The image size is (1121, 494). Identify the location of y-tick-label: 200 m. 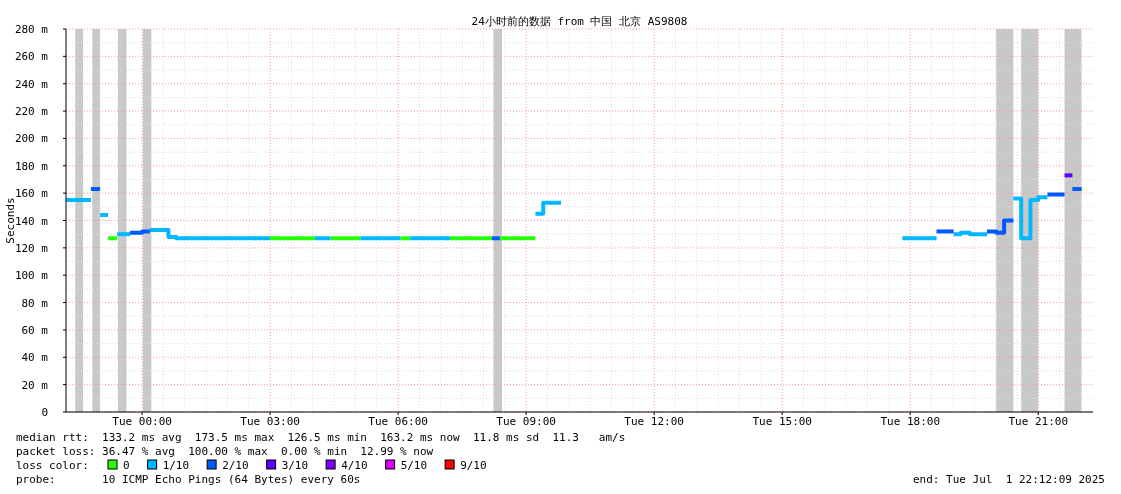
(31, 139).